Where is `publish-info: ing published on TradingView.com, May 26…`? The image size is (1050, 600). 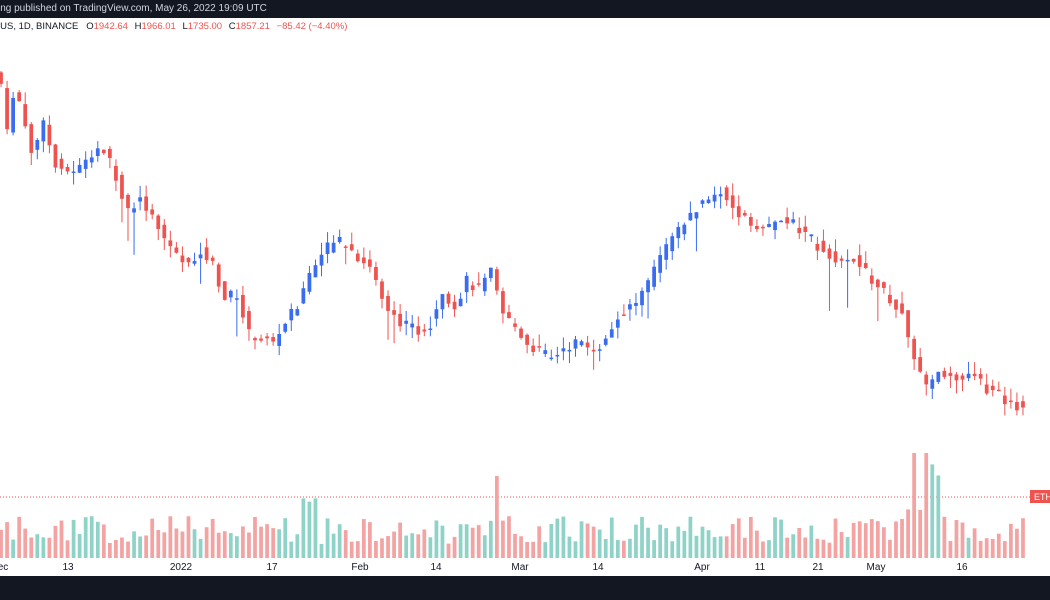
publish-info: ing published on TradingView.com, May 26… is located at coordinates (133, 8).